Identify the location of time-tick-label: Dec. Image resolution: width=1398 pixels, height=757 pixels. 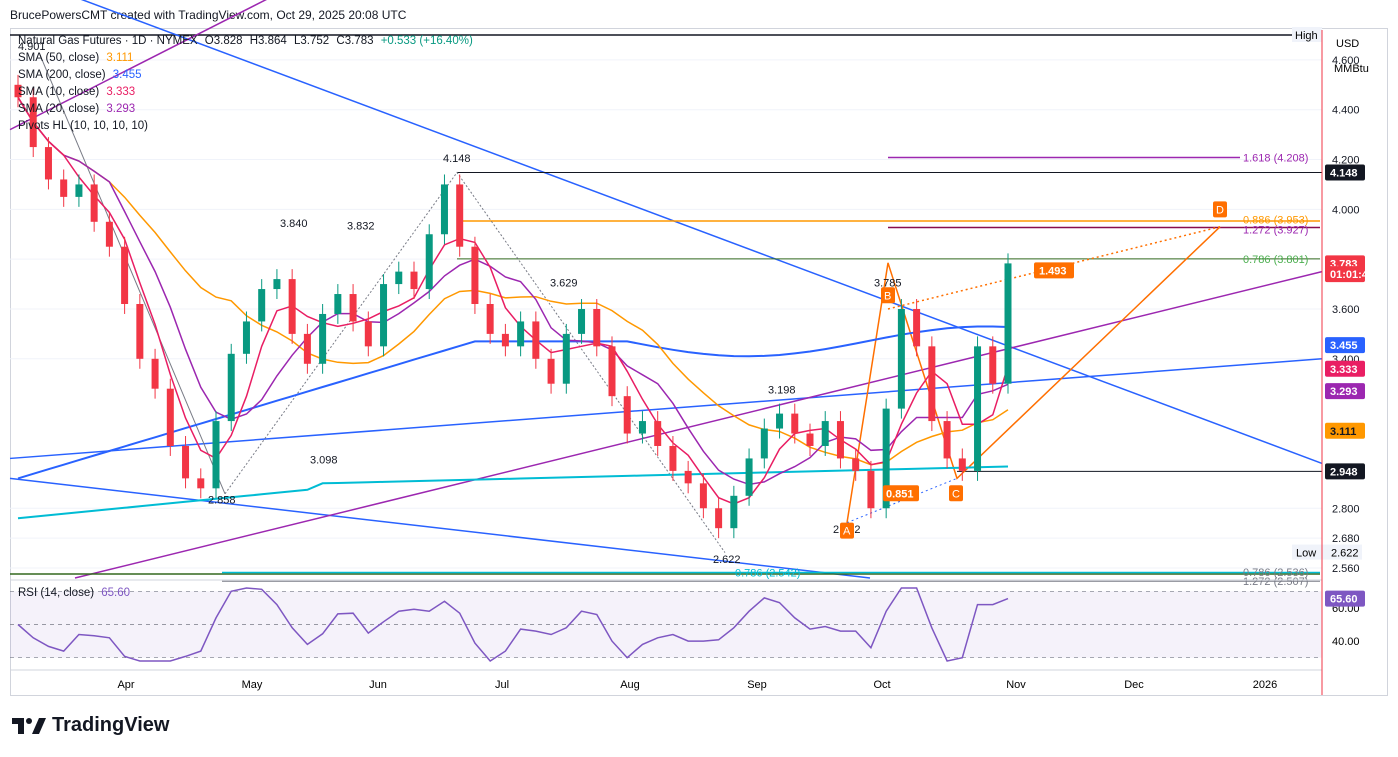
(1134, 685).